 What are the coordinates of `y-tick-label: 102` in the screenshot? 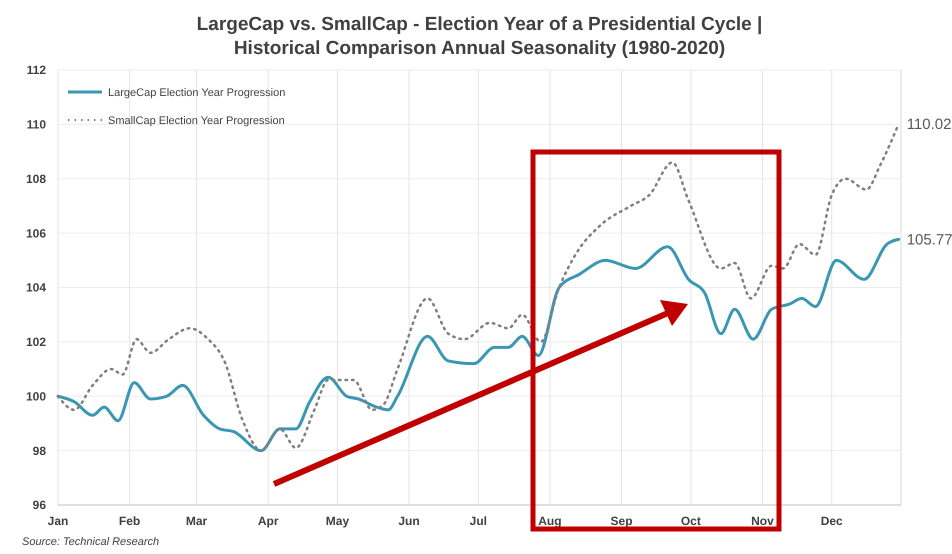 It's located at (36, 342).